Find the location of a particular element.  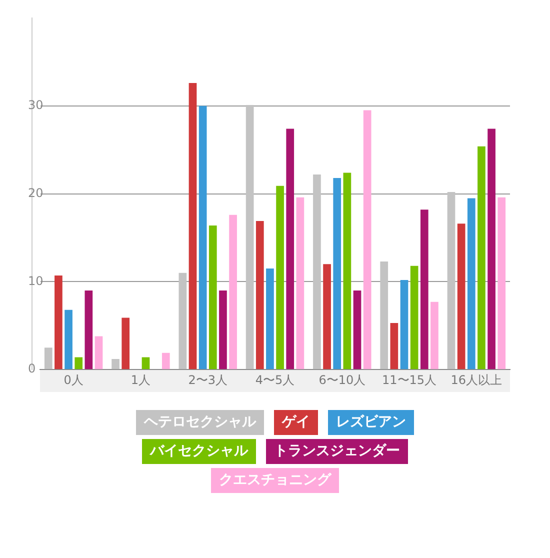

y-tick-label: 0 is located at coordinates (32, 369).